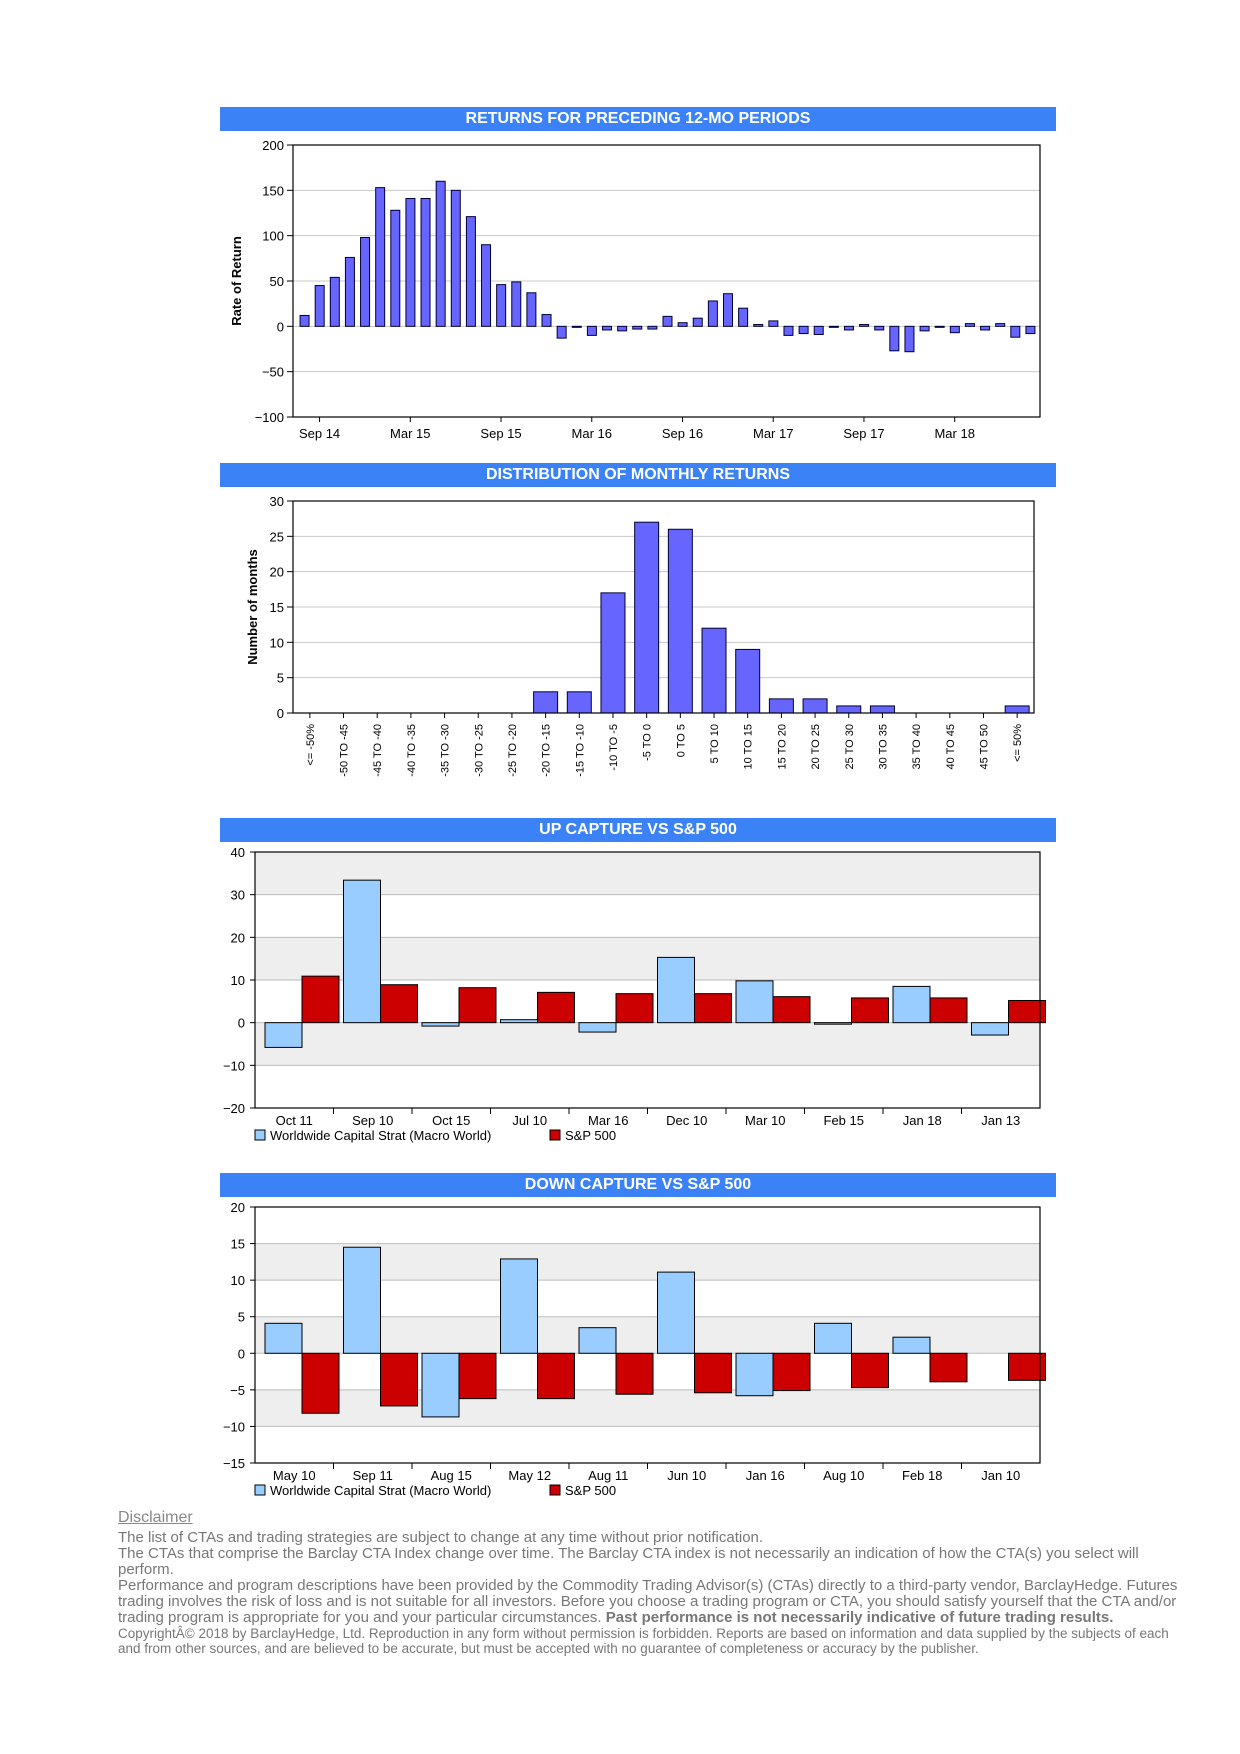 This screenshot has height=1754, width=1240. Describe the element at coordinates (951, 746) in the screenshot. I see `x-tick-label: 40 TO 45` at that location.